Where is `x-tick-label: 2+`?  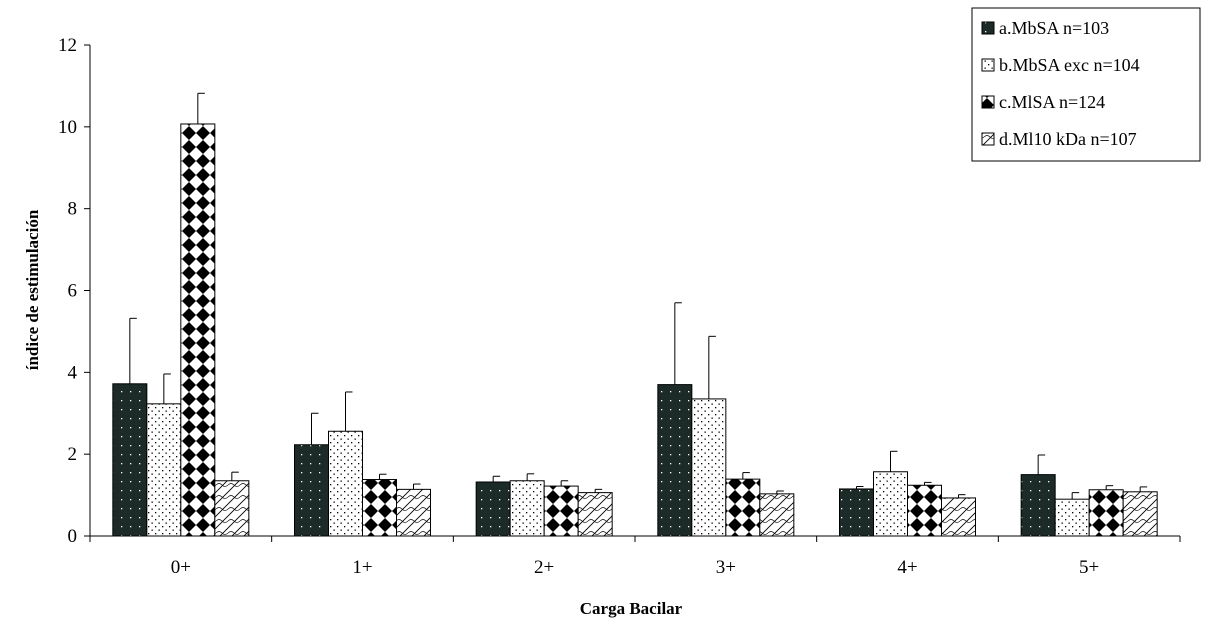
x-tick-label: 2+ is located at coordinates (544, 567).